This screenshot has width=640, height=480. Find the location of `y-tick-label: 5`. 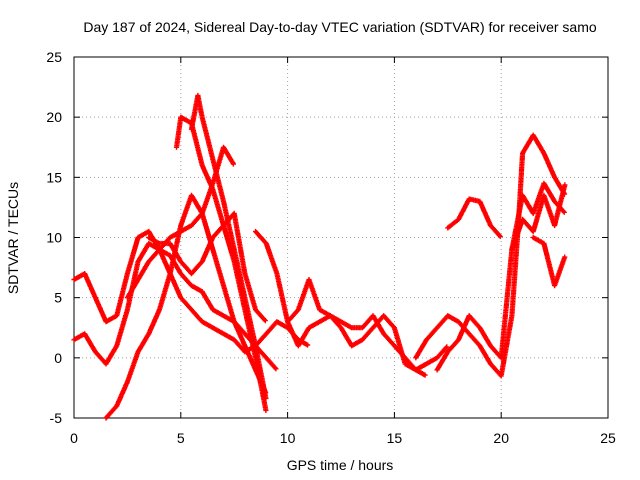

y-tick-label: 5 is located at coordinates (58, 298).